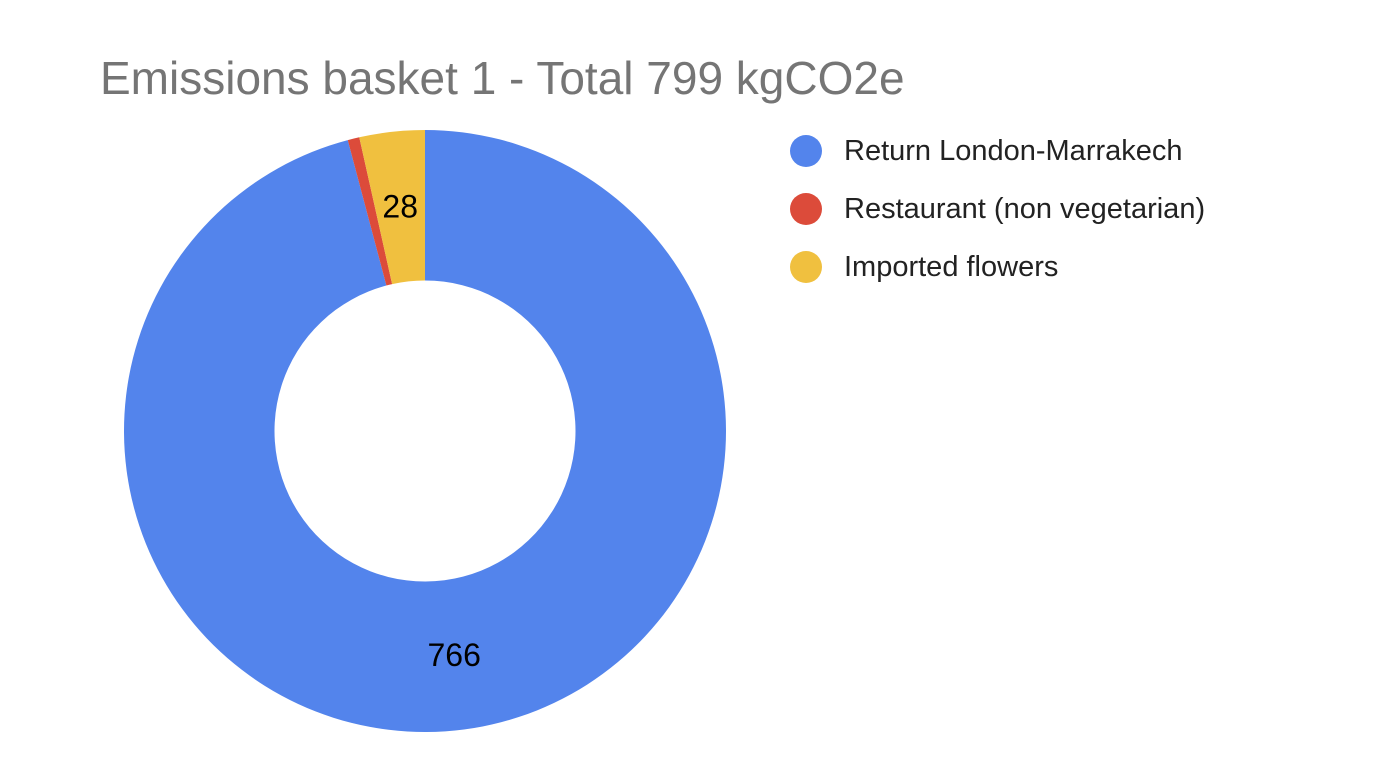 This screenshot has height=782, width=1374. I want to click on slice-data-label: 766, so click(454, 655).